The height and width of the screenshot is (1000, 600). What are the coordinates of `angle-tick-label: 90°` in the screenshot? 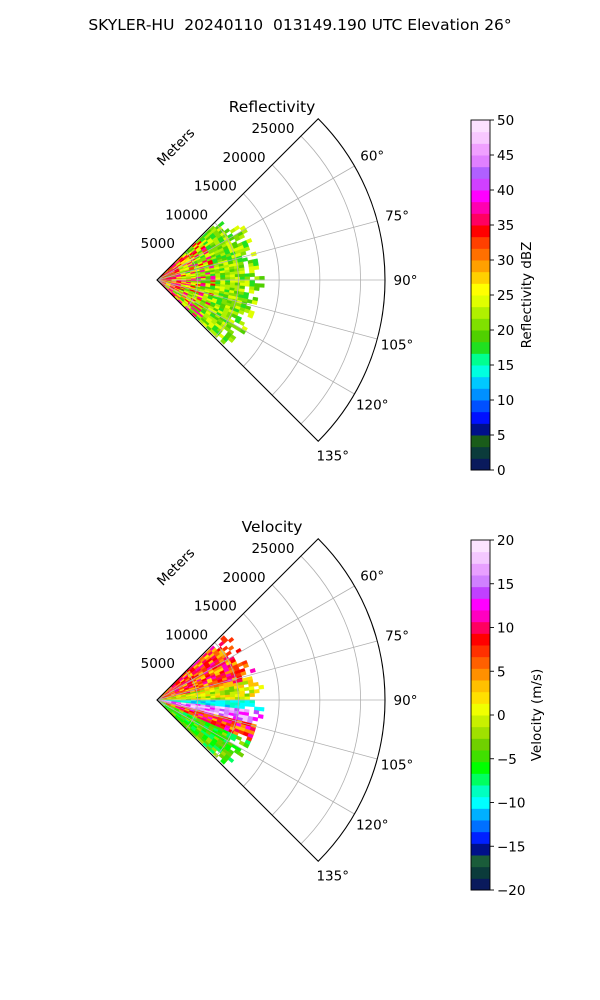 It's located at (406, 281).